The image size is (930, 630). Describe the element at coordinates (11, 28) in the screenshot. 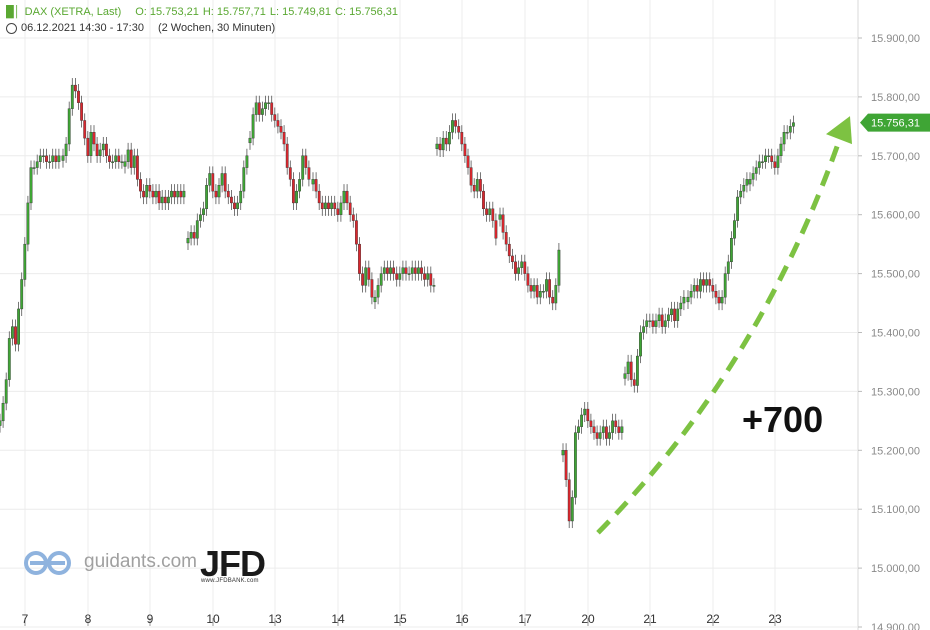

I see `clock-icon` at that location.